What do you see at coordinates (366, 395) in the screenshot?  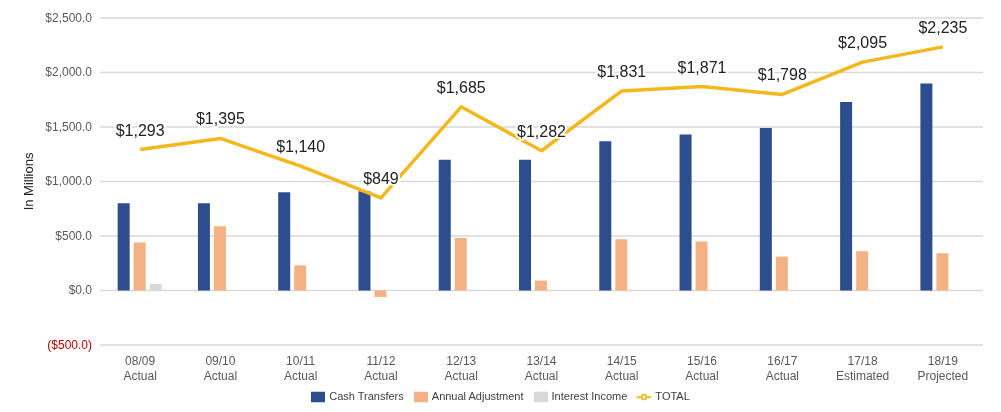 I see `legend-label: Cash Transfers` at bounding box center [366, 395].